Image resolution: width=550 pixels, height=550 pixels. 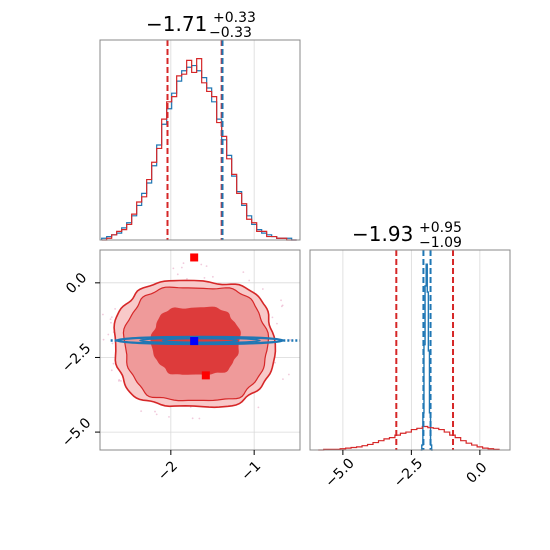 I want to click on y-hist-title-upper: +0.95, so click(x=440, y=228).